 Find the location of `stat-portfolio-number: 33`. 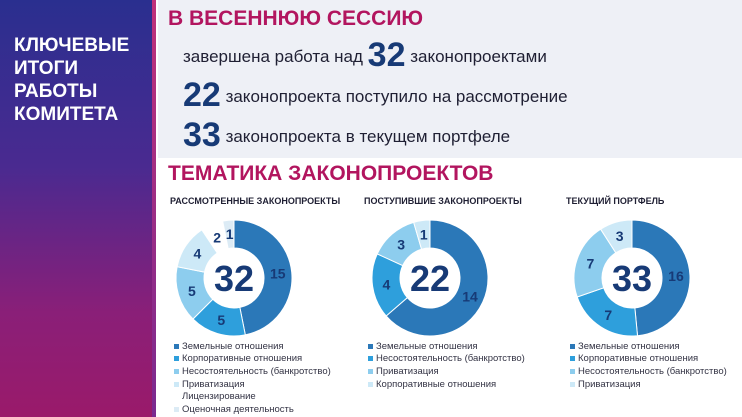

stat-portfolio-number: 33 is located at coordinates (202, 135).